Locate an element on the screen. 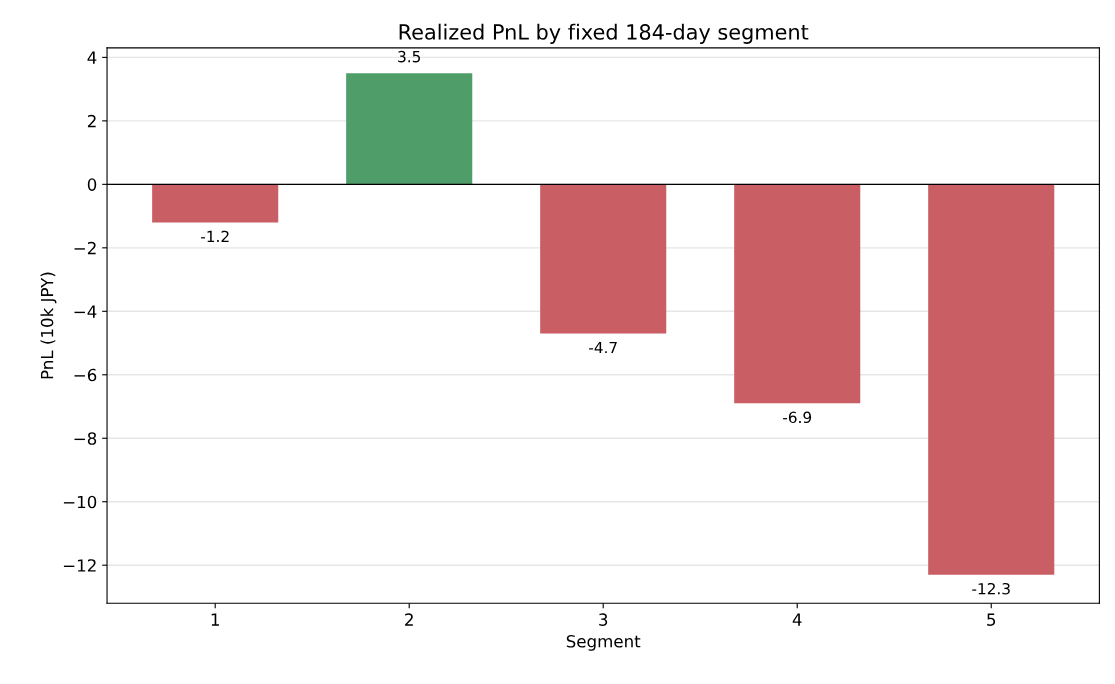 This screenshot has width=1115, height=684. data-label: -12.3 is located at coordinates (991, 588).